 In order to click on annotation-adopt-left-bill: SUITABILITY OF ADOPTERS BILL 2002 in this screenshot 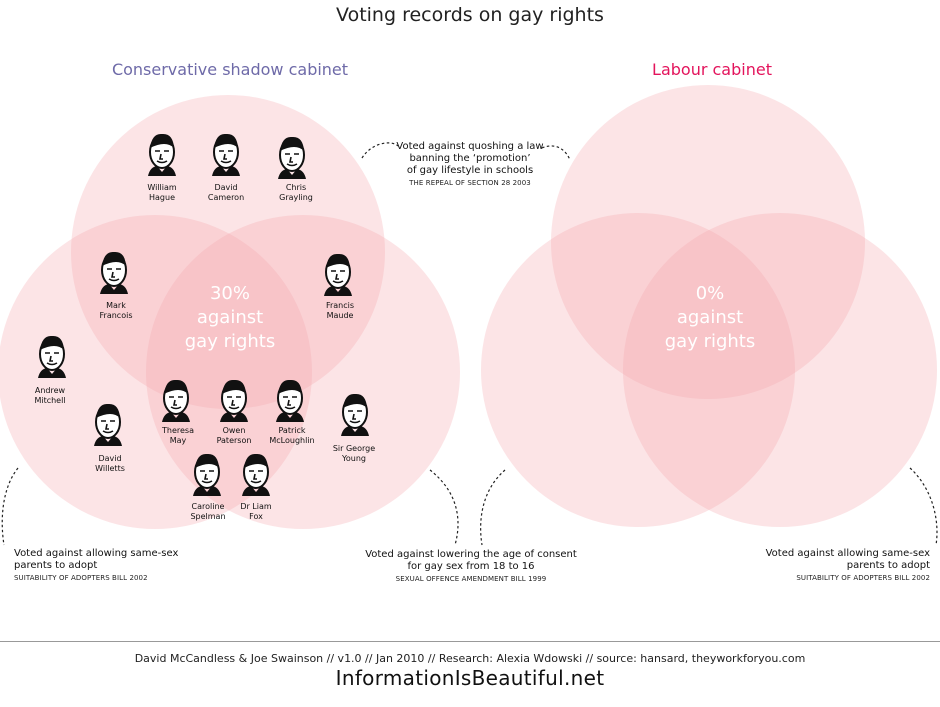, I will do `click(81, 578)`.